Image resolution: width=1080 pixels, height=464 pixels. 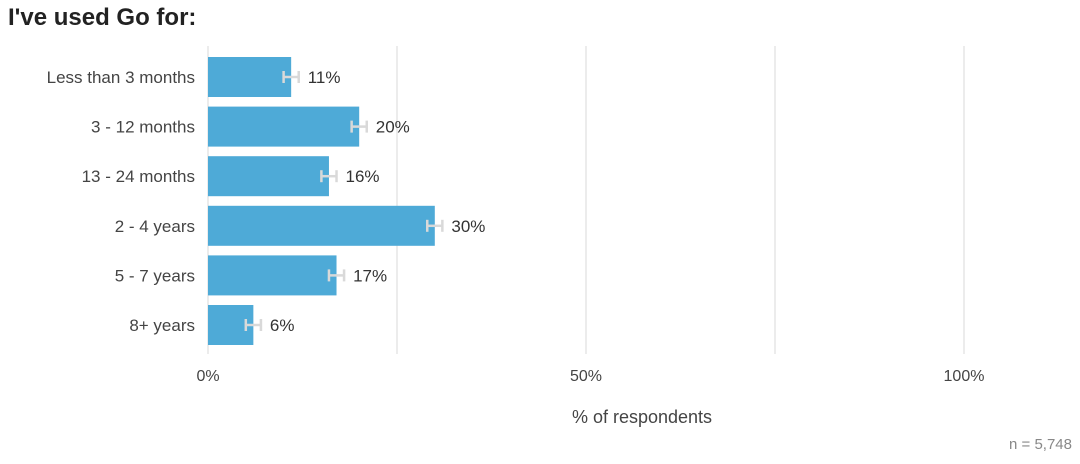 What do you see at coordinates (468, 226) in the screenshot?
I see `value-label: 30%` at bounding box center [468, 226].